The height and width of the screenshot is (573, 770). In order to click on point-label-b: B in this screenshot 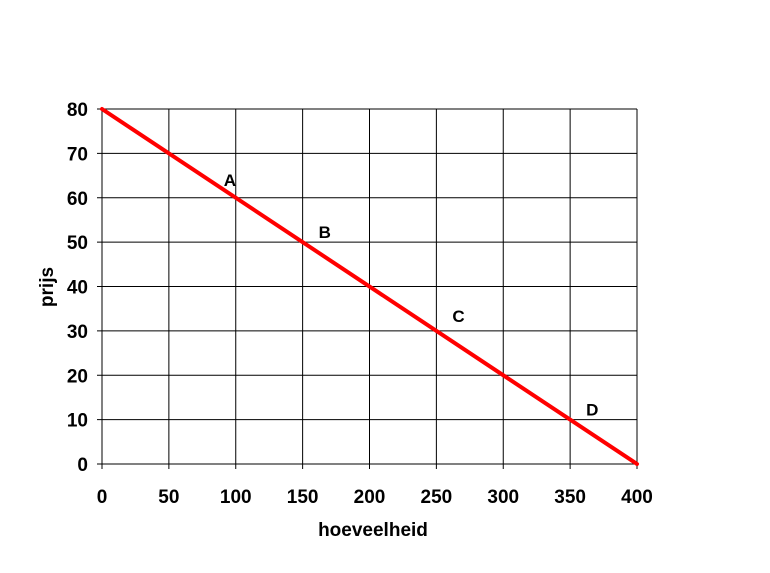, I will do `click(325, 232)`.